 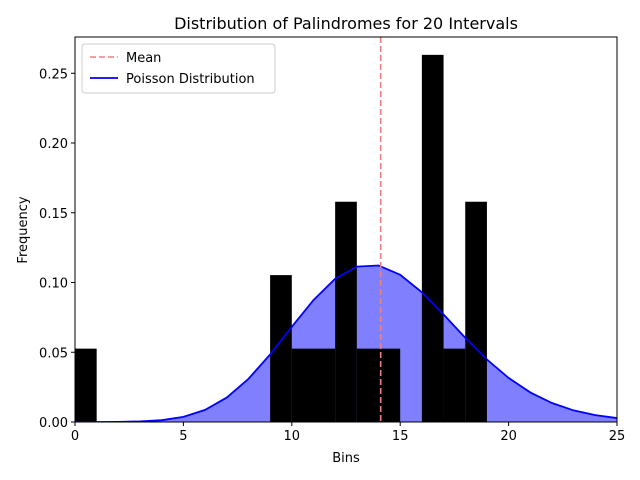 What do you see at coordinates (617, 436) in the screenshot?
I see `x-tick-label: 25` at bounding box center [617, 436].